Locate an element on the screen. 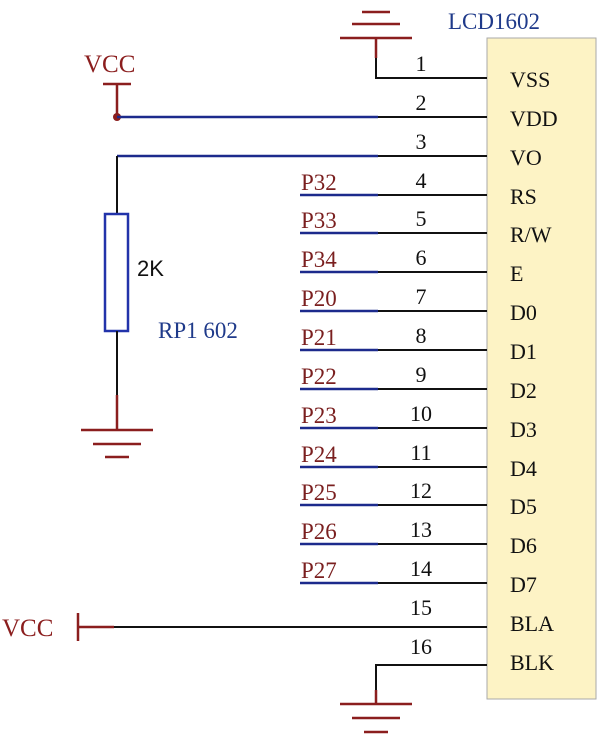  pin-name: D5 is located at coordinates (523, 506).